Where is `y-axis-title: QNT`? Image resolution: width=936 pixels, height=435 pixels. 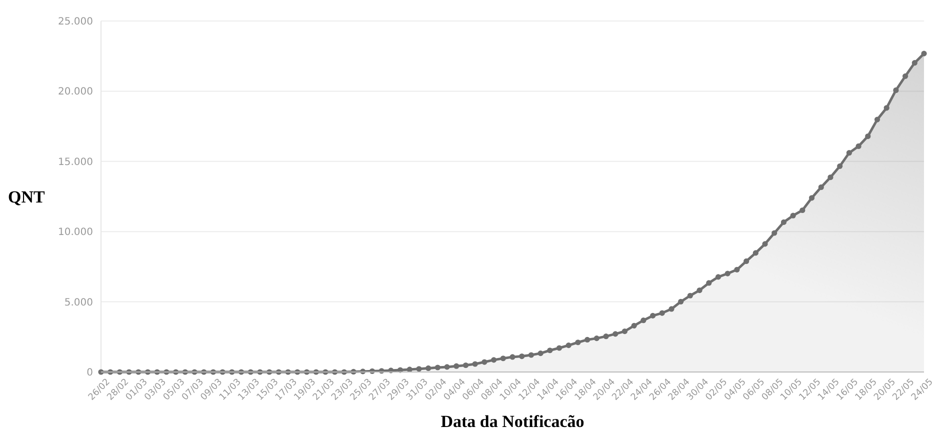
y-axis-title: QNT is located at coordinates (27, 196).